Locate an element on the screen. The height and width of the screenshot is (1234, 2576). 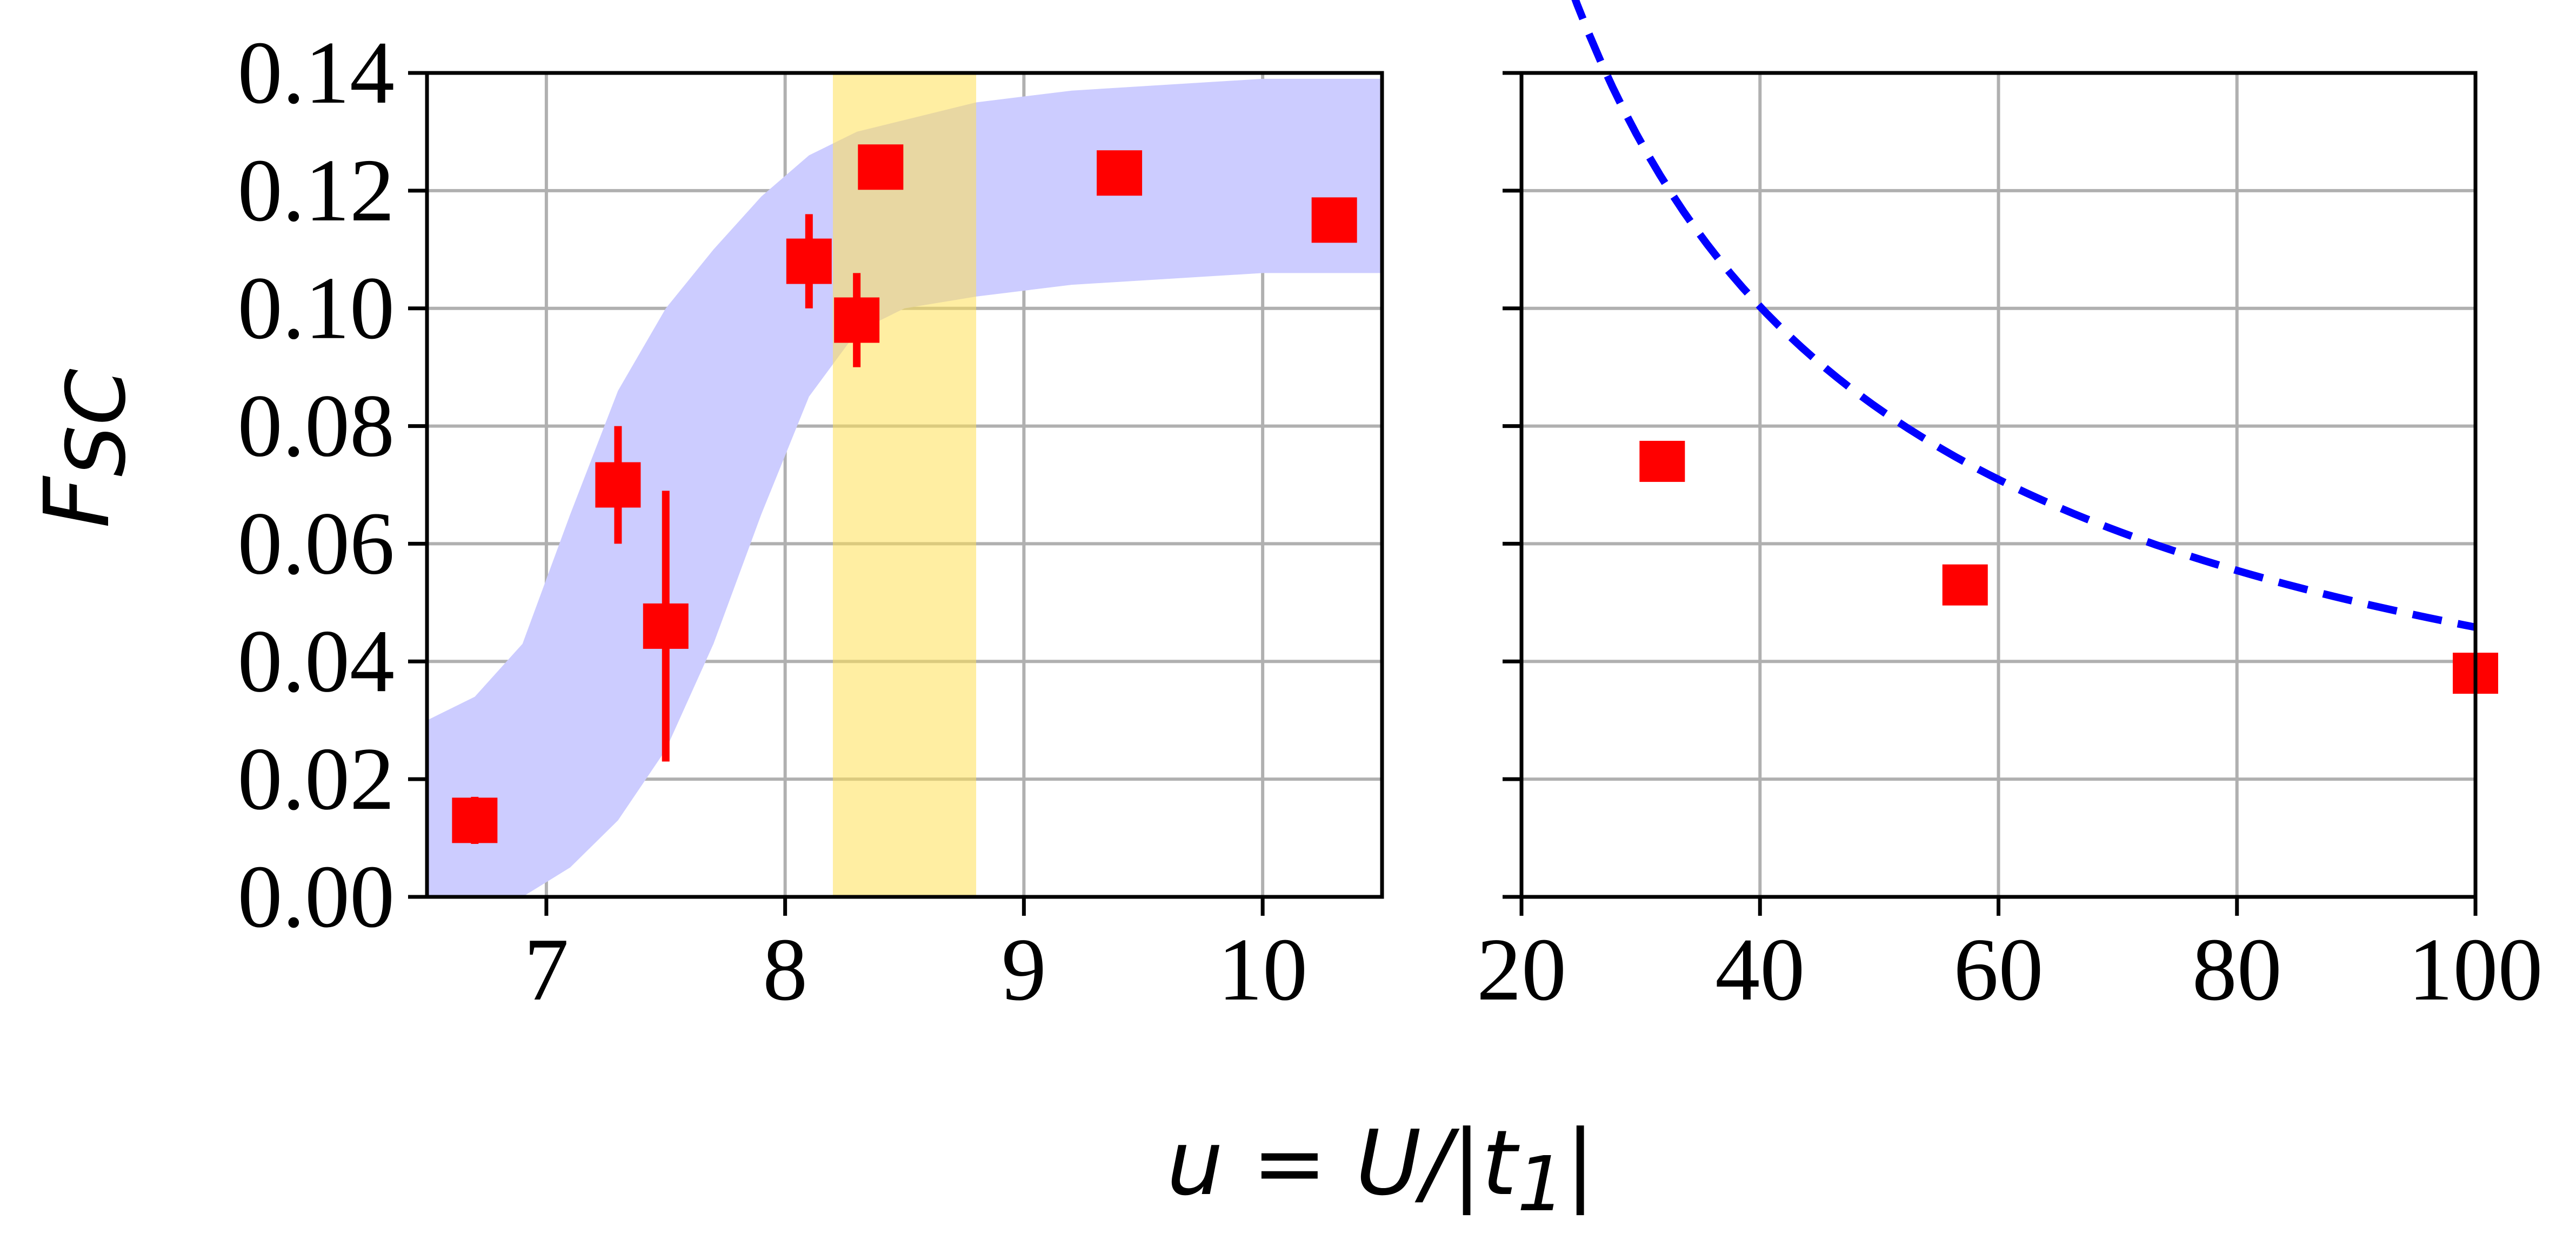
x-tick-label: 8 is located at coordinates (785, 969).